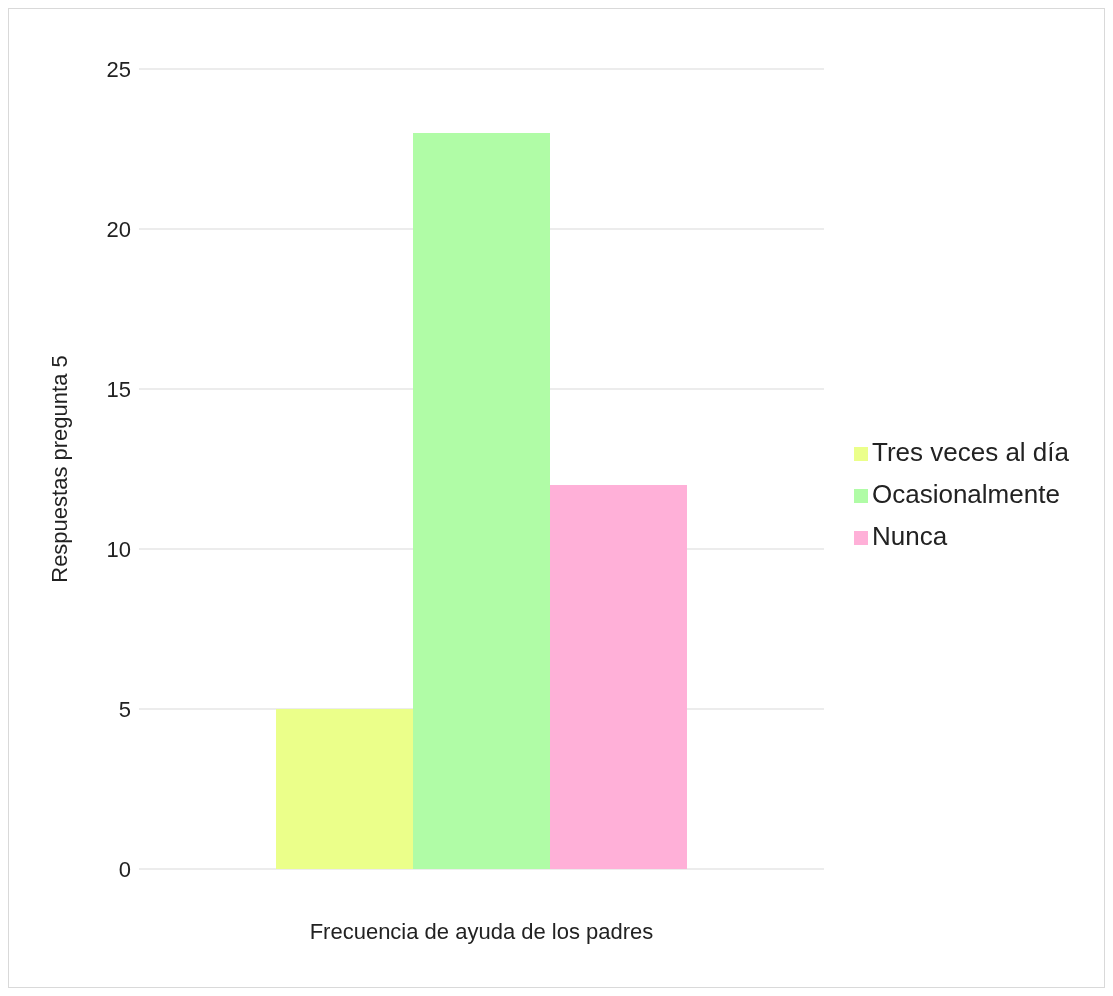 This screenshot has width=1113, height=996. Describe the element at coordinates (481, 931) in the screenshot. I see `x-axis-title: Frecuencia de ayuda de los padres` at that location.